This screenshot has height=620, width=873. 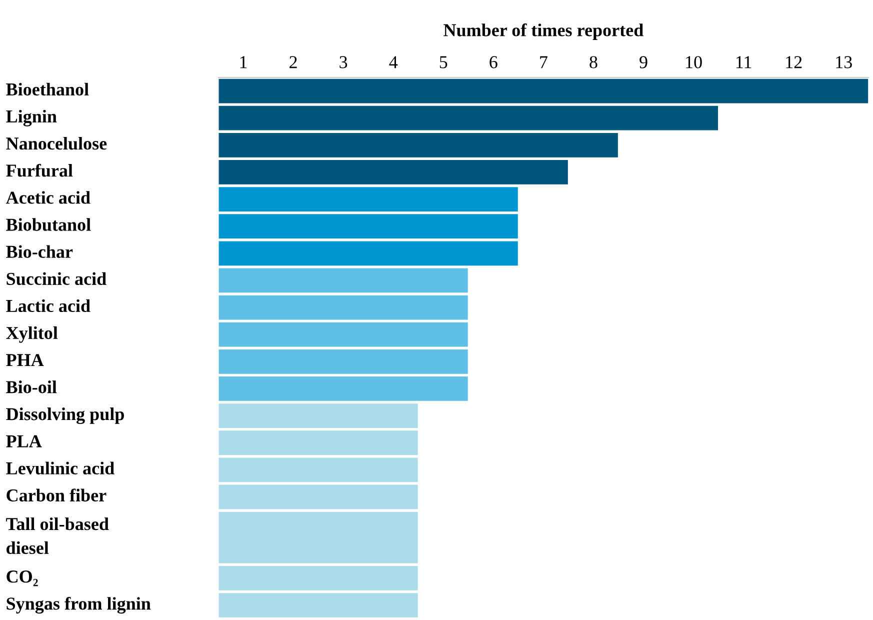 What do you see at coordinates (544, 31) in the screenshot?
I see `x-axis-title: Number of times reported` at bounding box center [544, 31].